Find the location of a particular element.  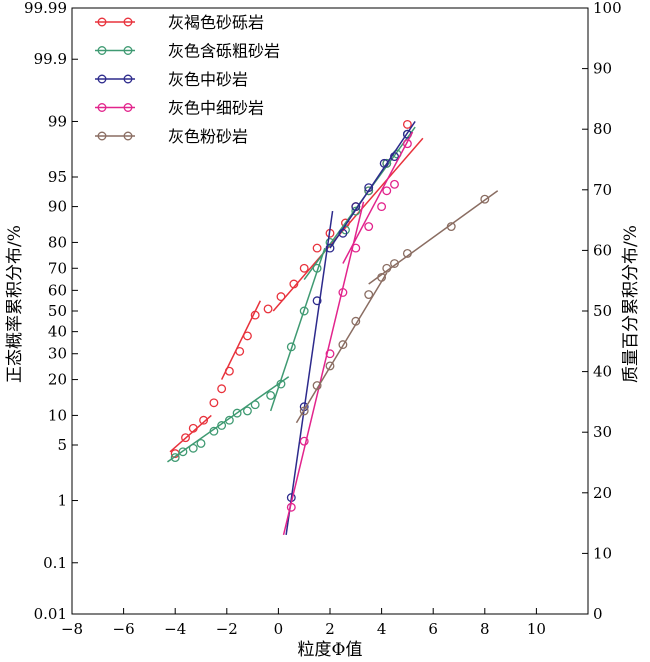

right-tick-label: 10 is located at coordinates (602, 553).